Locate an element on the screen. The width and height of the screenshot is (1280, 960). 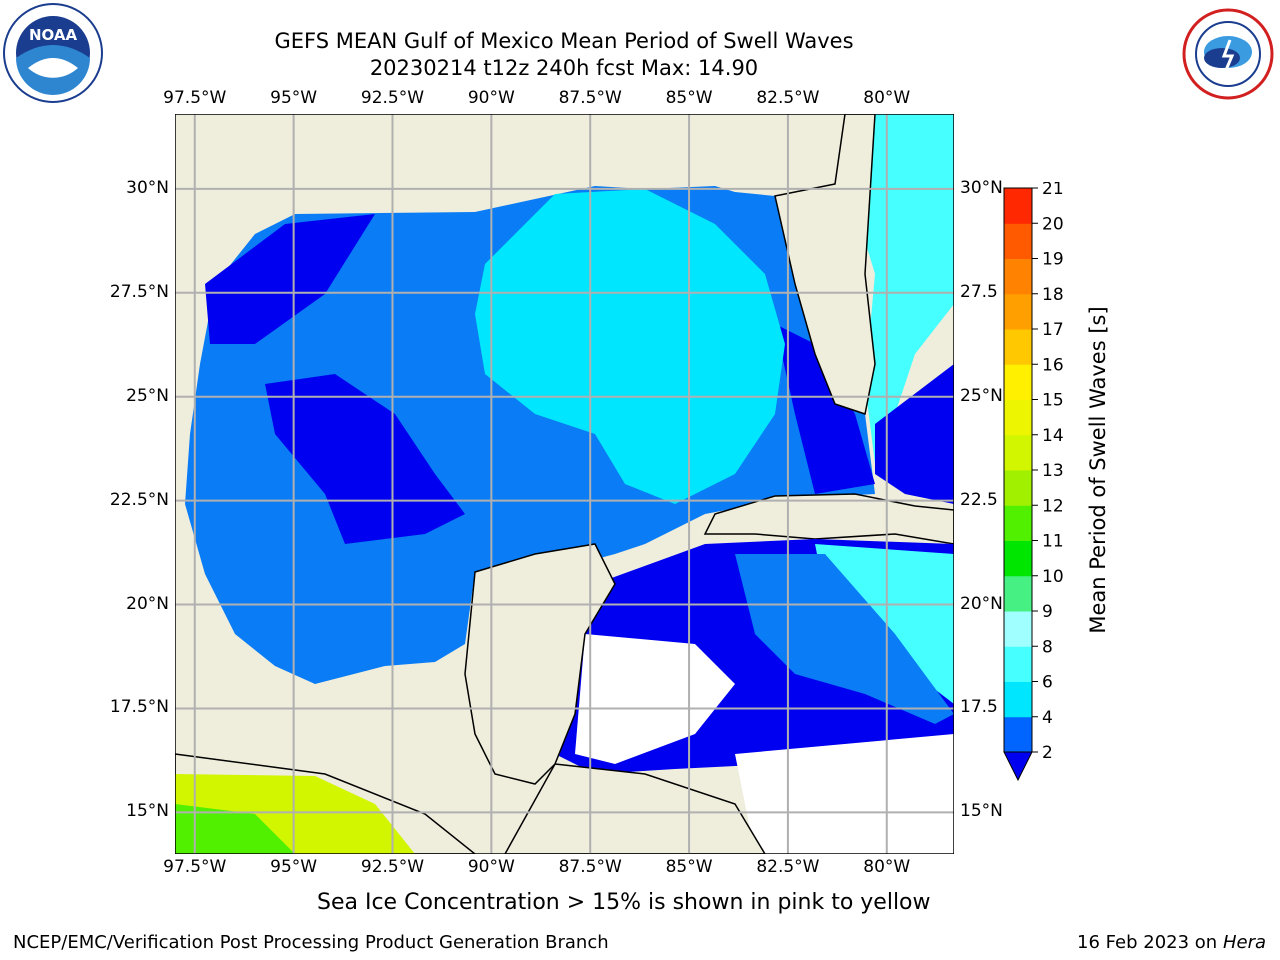
cuba is located at coordinates (828, 519).